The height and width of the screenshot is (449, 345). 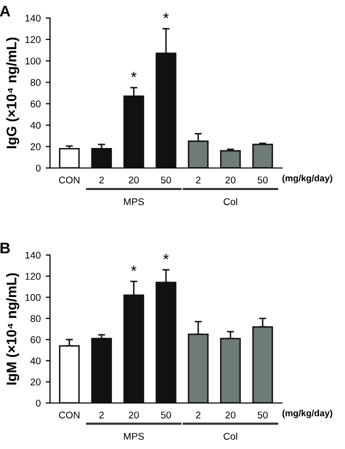 I want to click on y-axis-title: IgM (×10⁴ ng/mL), so click(x=13, y=329).